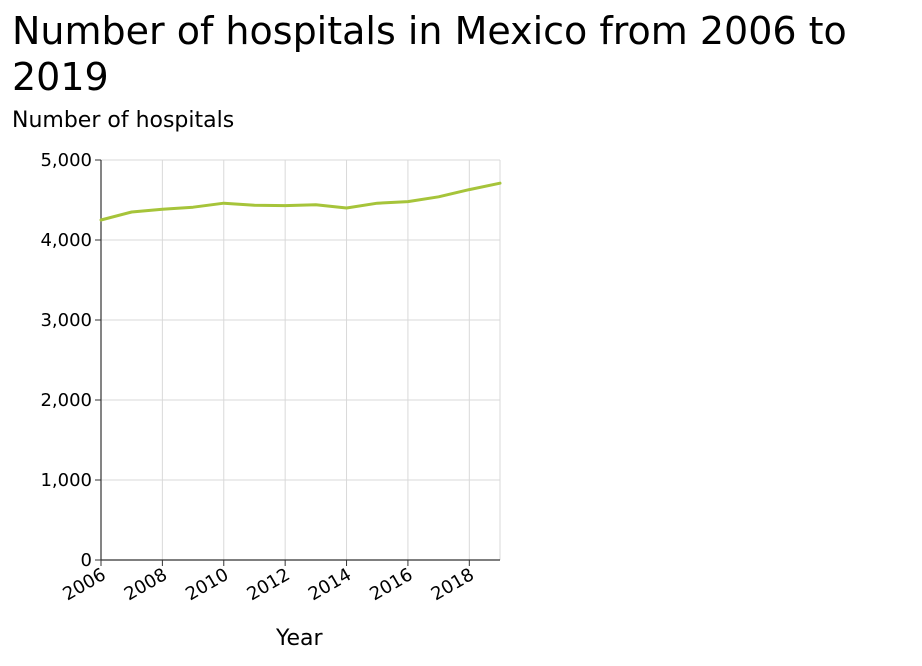 This screenshot has height=666, width=922. What do you see at coordinates (330, 584) in the screenshot?
I see `x-tick-label: 2014` at bounding box center [330, 584].